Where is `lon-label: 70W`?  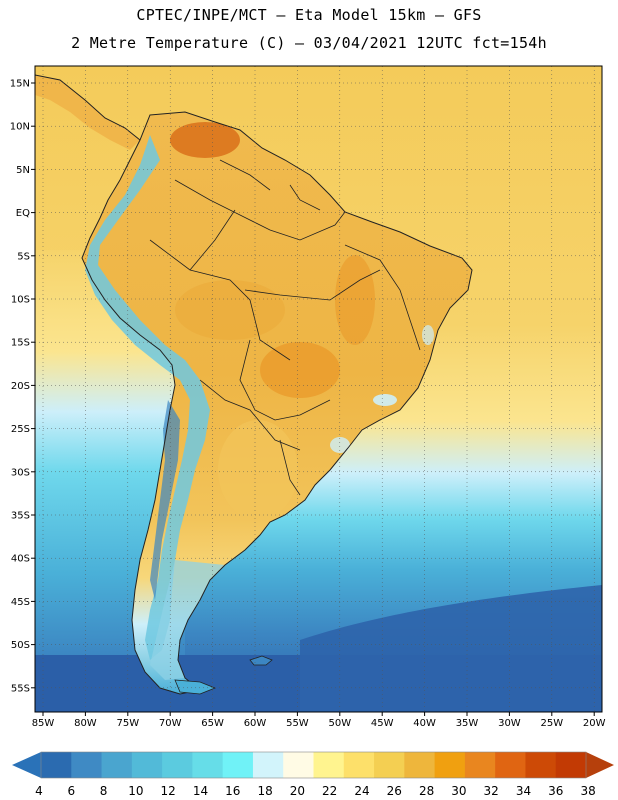 lon-label: 70W is located at coordinates (170, 723).